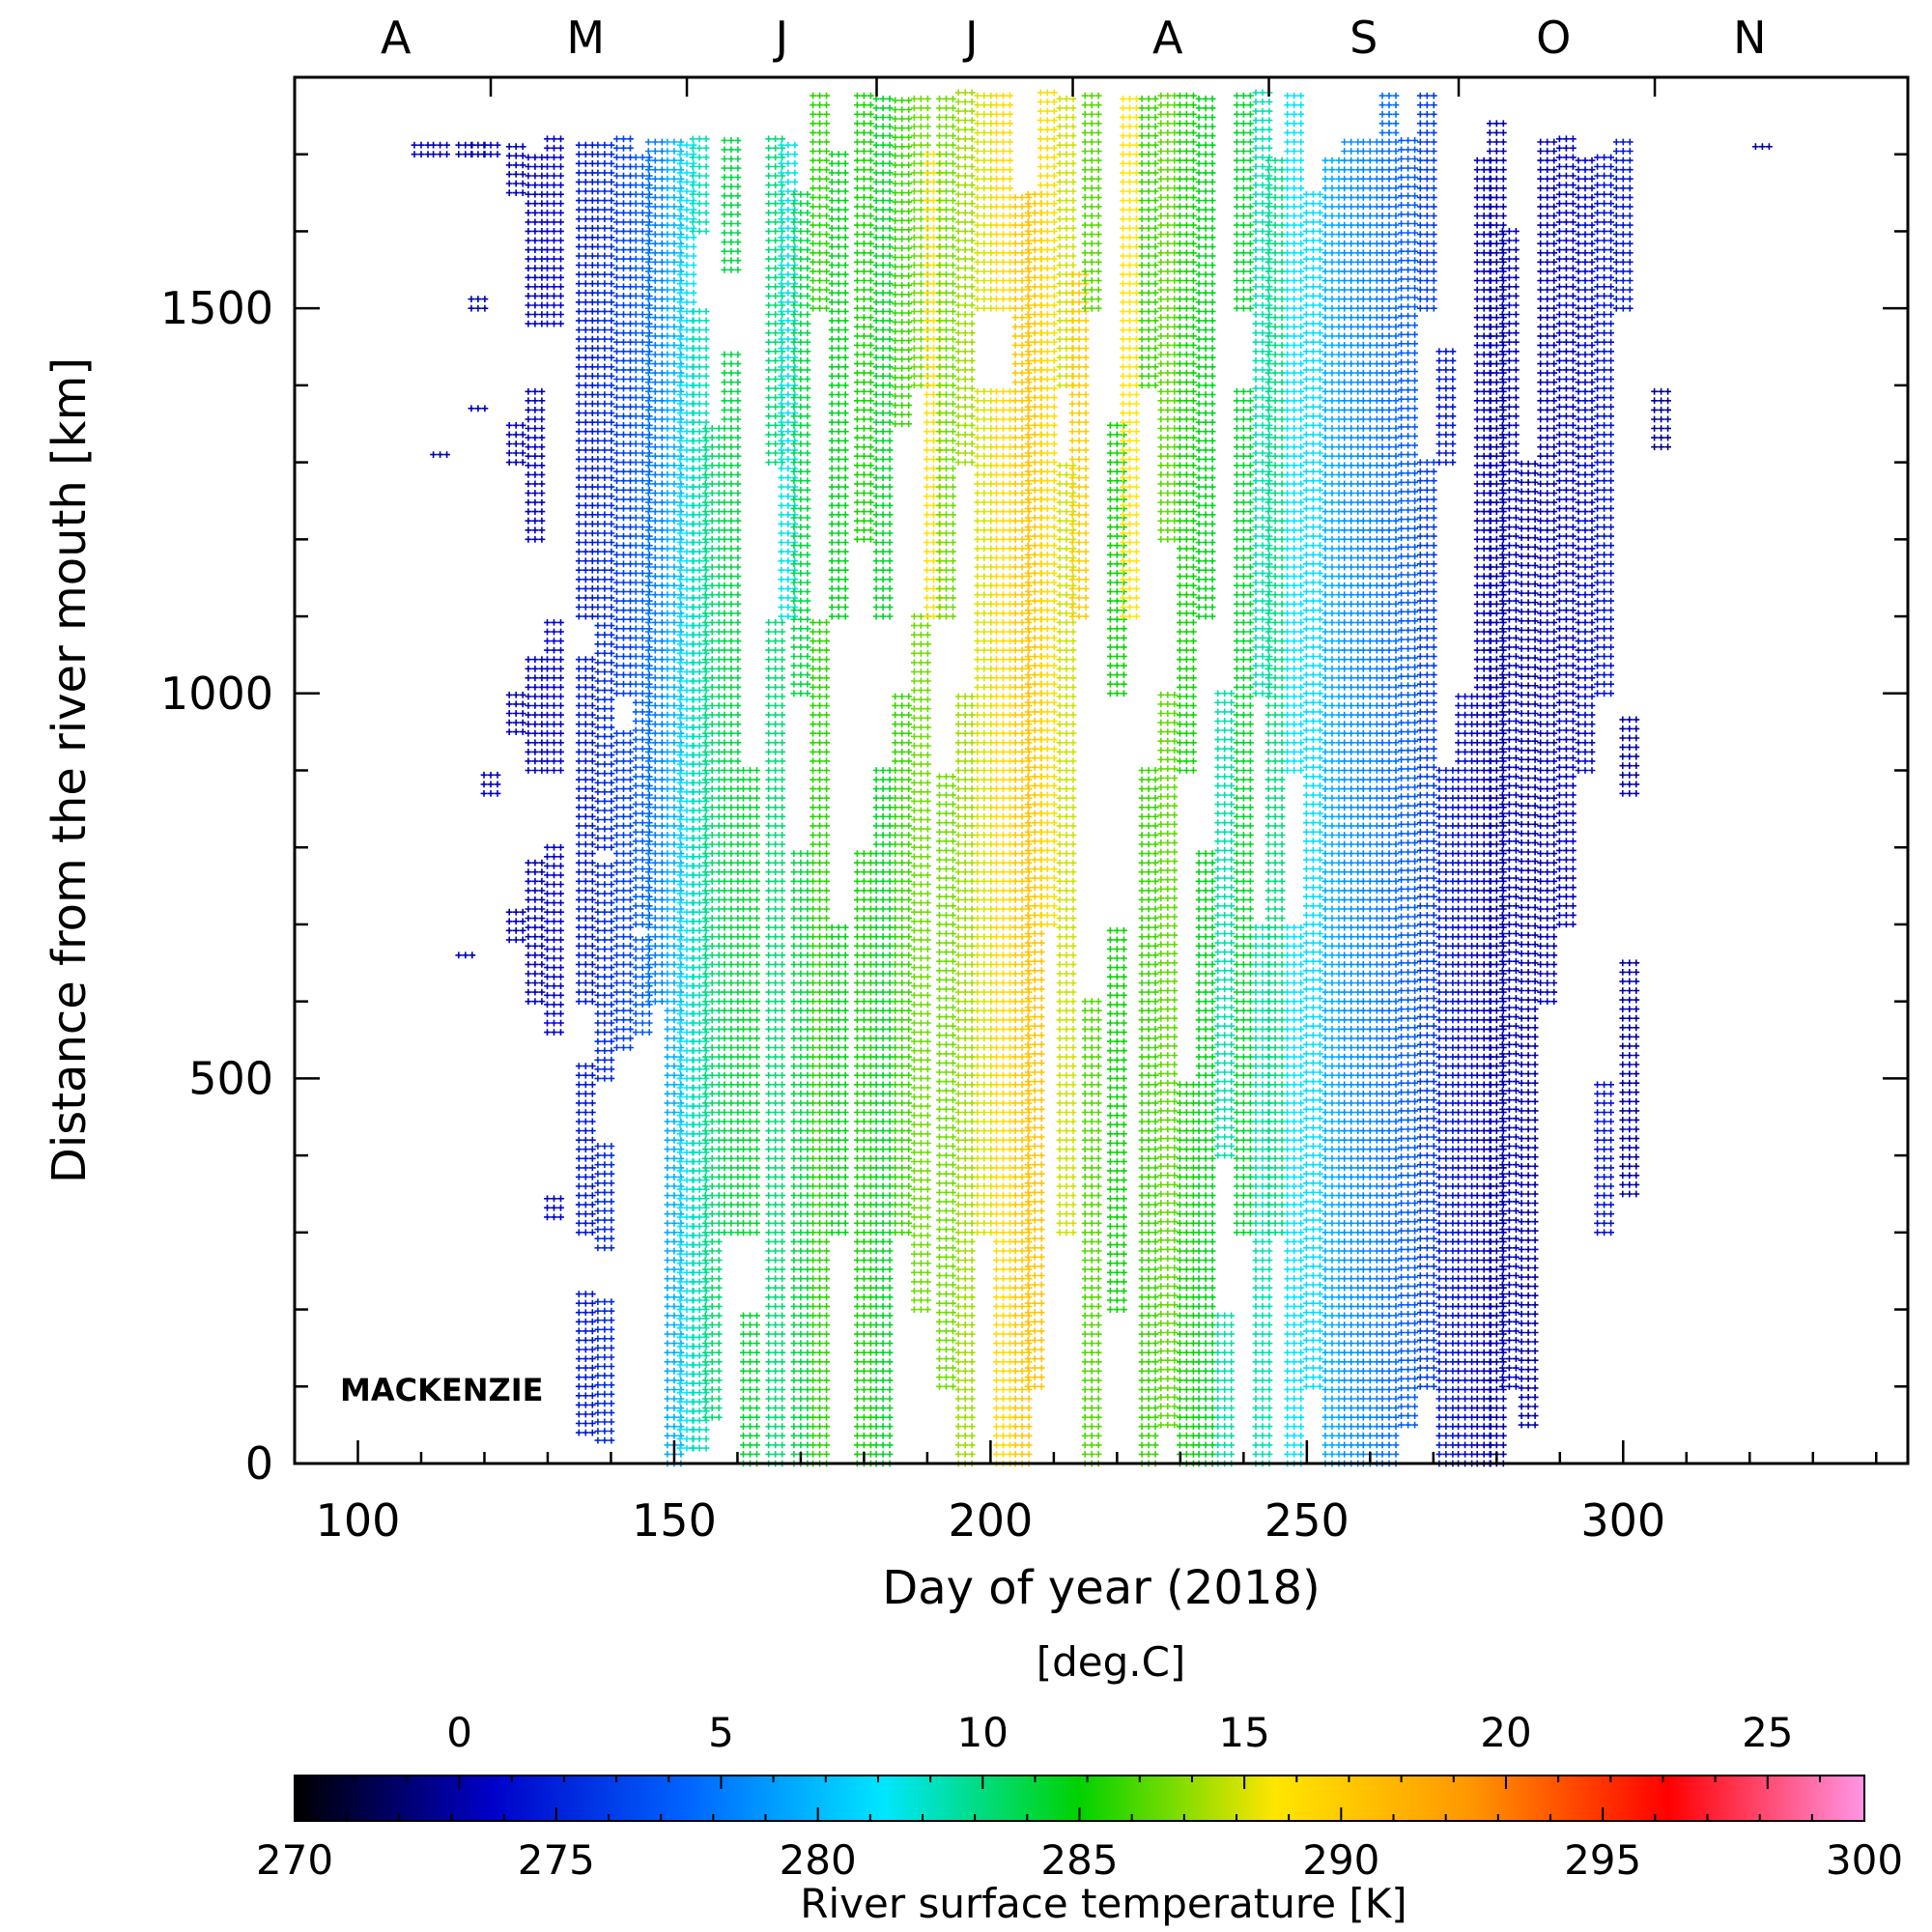 This screenshot has width=1932, height=1932. Describe the element at coordinates (230, 1078) in the screenshot. I see `y-tick-label: 500` at that location.